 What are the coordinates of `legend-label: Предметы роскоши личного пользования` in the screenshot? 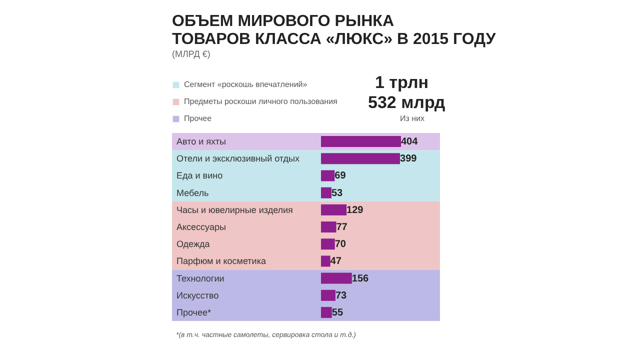 It's located at (261, 101).